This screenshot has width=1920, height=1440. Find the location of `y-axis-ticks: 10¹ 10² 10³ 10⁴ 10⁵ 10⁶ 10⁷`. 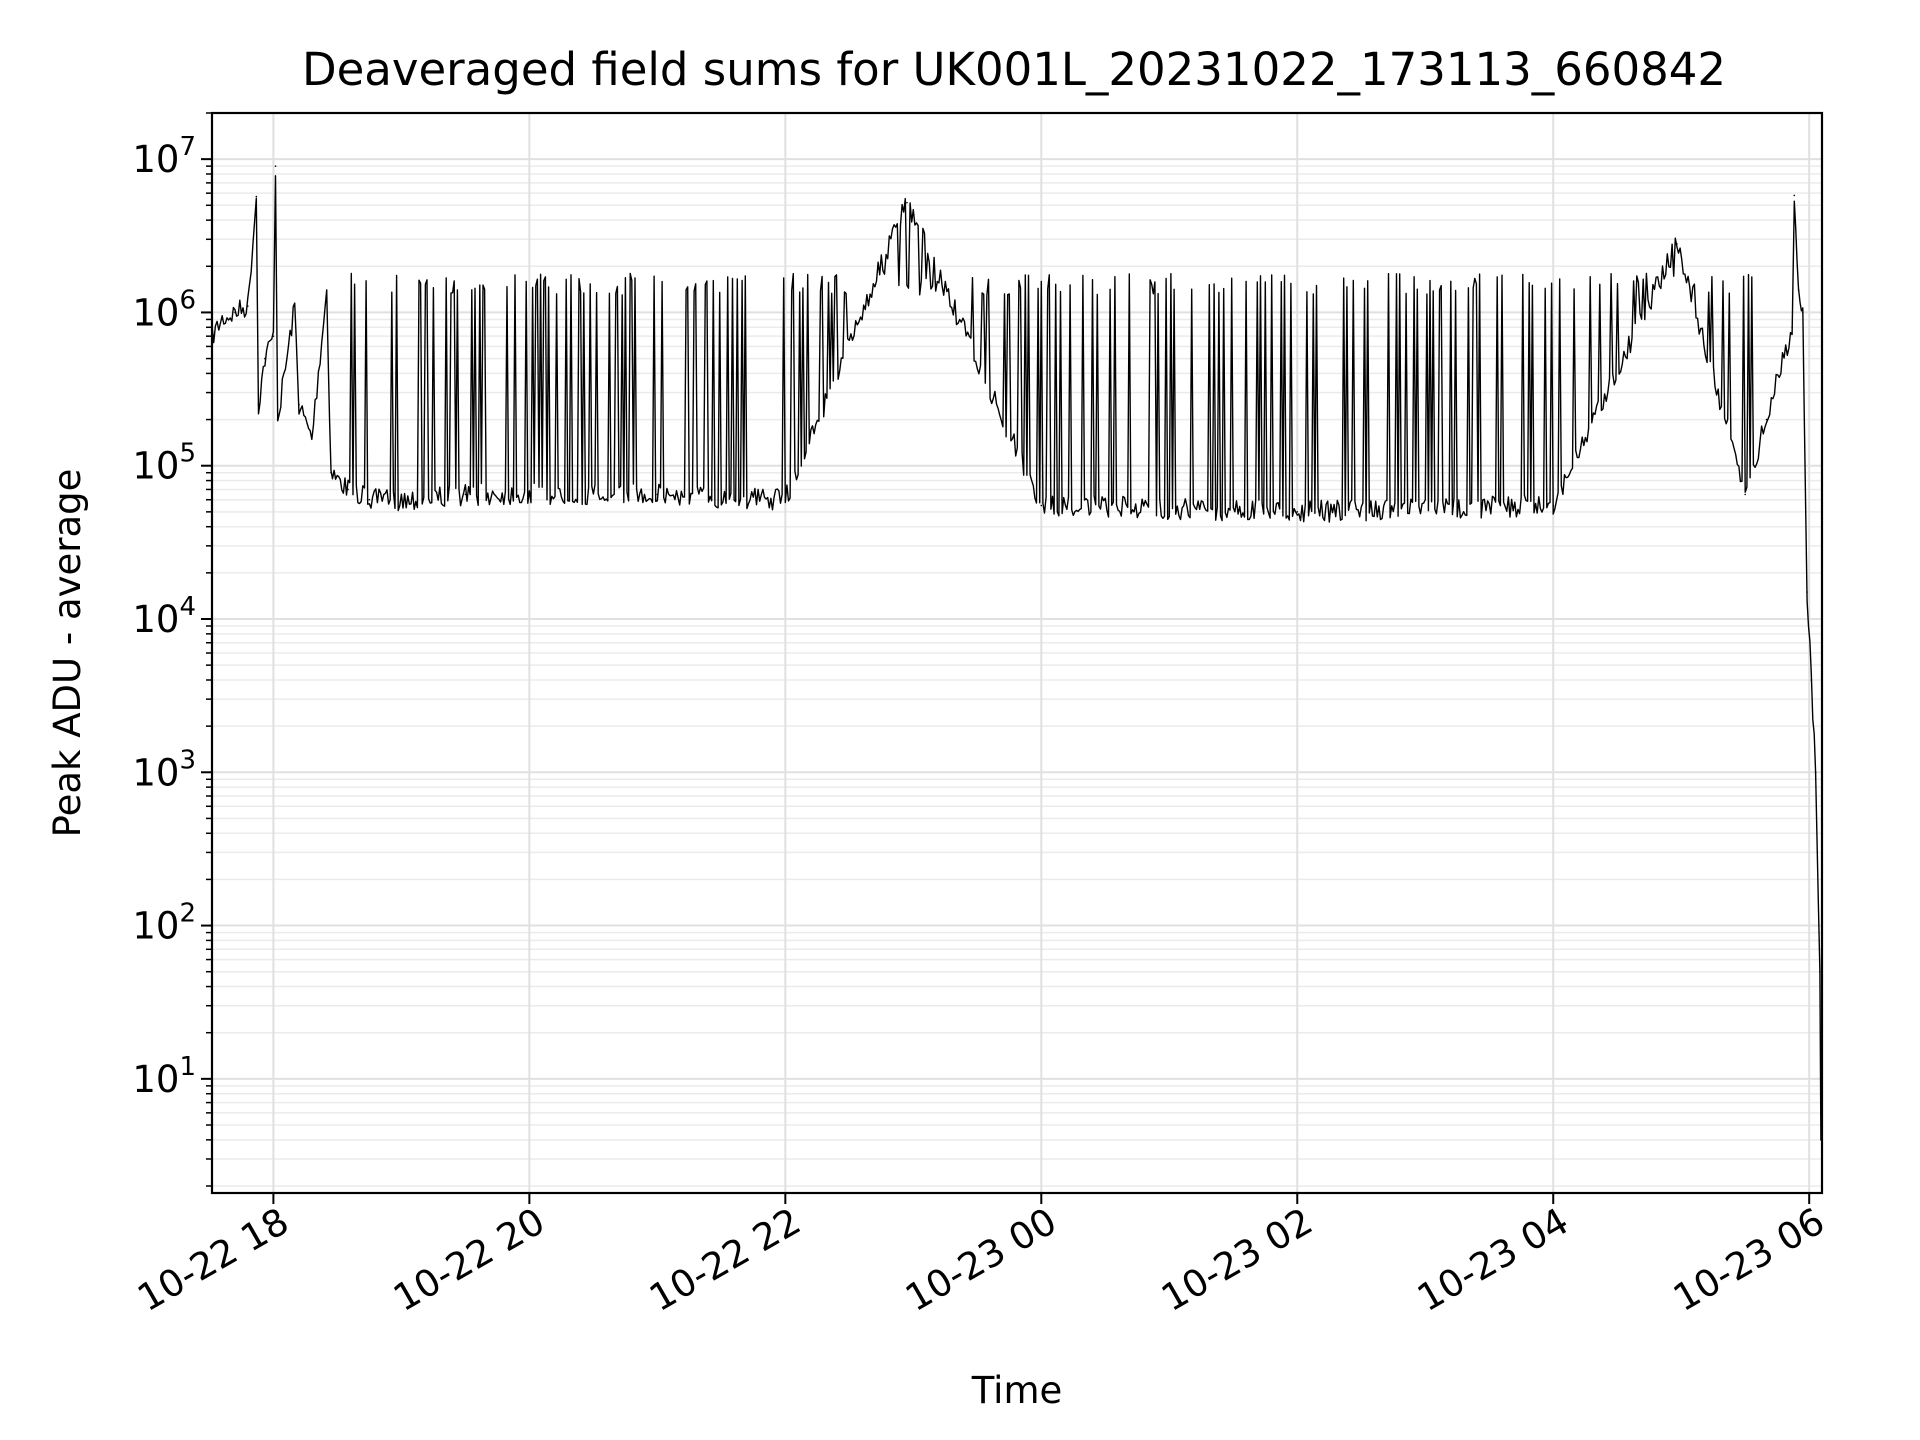

y-axis-ticks: 10¹ 10² 10³ 10⁴ 10⁵ 10⁶ 10⁷ is located at coordinates (172, 649).